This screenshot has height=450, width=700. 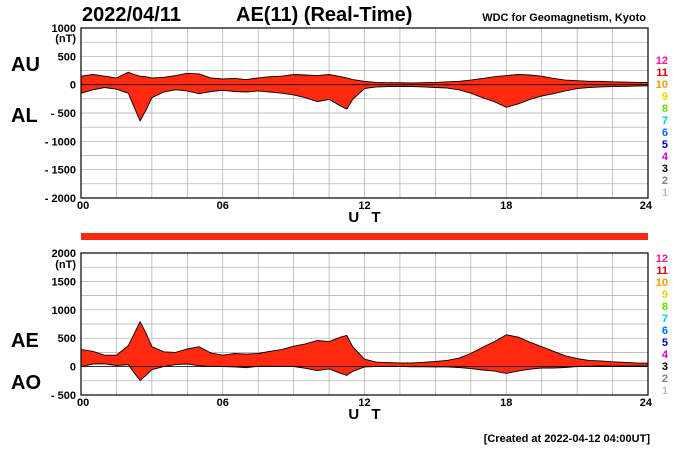 I want to click on y-tick-label: 1500, so click(x=64, y=282).